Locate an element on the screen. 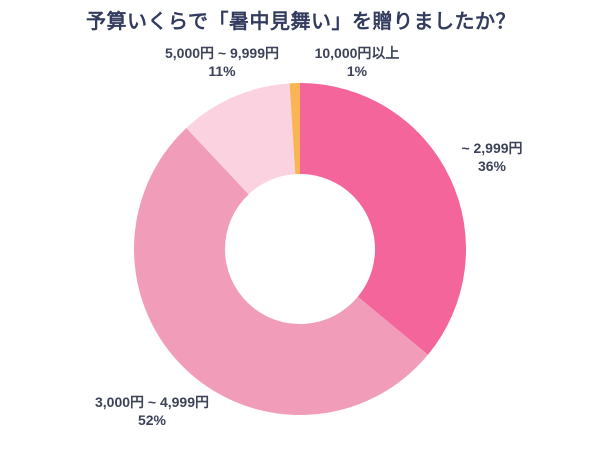 Image resolution: width=602 pixels, height=451 pixels. slice-label-percent: 52% is located at coordinates (152, 420).